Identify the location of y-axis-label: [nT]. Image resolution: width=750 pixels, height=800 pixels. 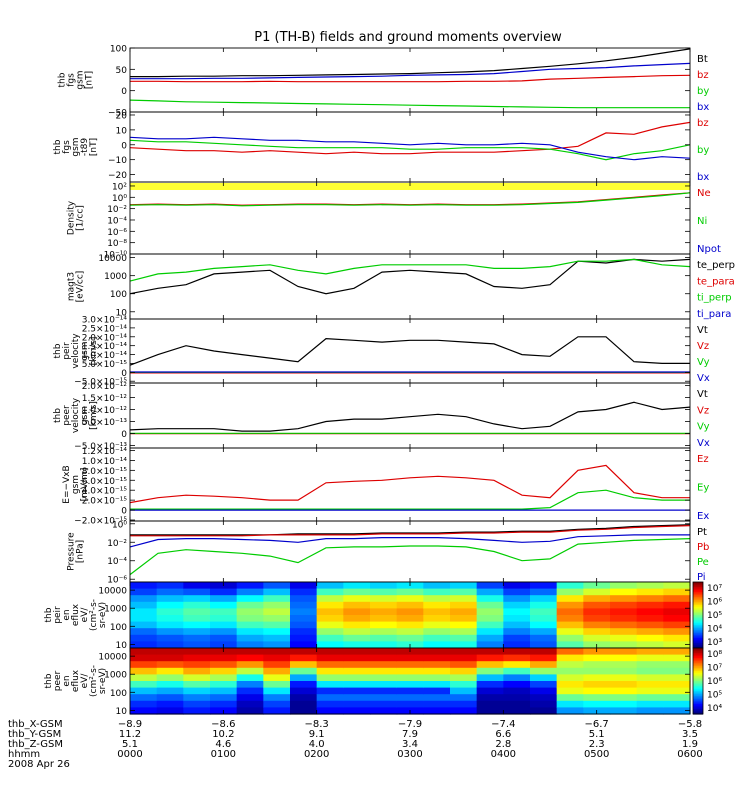
(94, 147).